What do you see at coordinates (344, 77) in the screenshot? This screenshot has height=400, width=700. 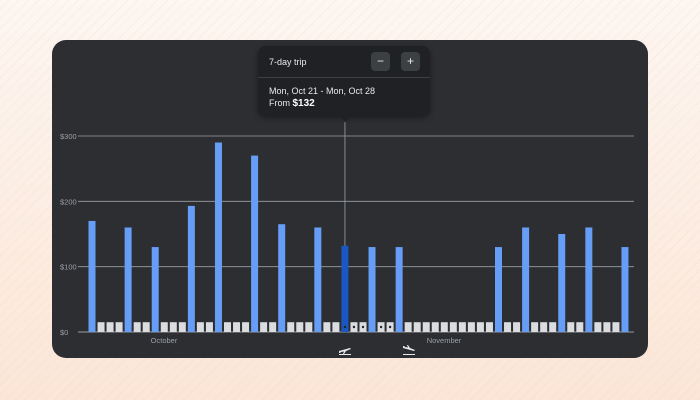 I see `tooltip-divider` at bounding box center [344, 77].